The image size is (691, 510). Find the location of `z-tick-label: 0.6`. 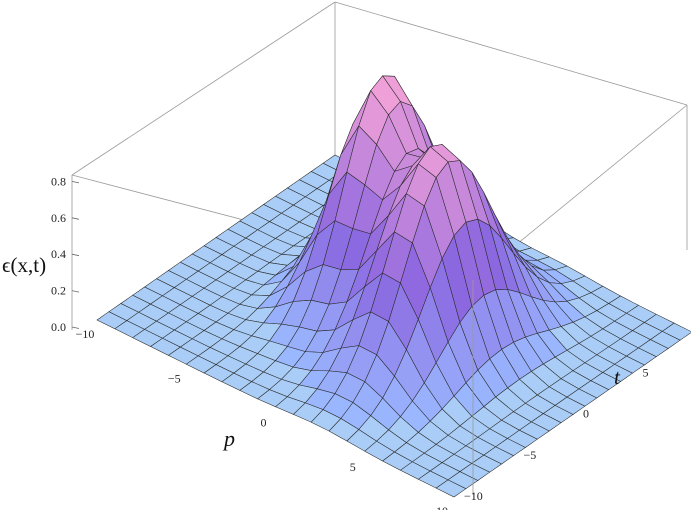

z-tick-label: 0.6 is located at coordinates (58, 218).